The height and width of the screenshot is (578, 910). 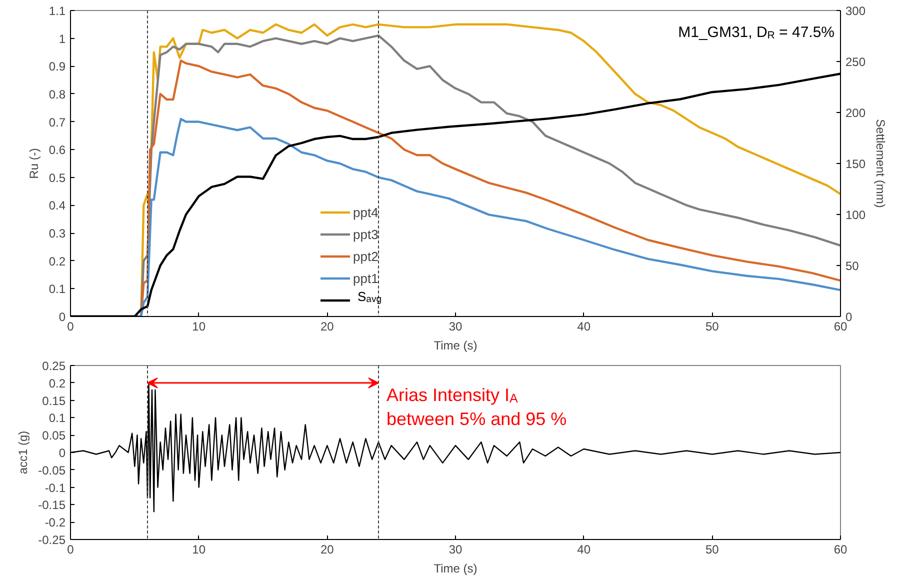 What do you see at coordinates (856, 215) in the screenshot?
I see `y2-tick-label: 100` at bounding box center [856, 215].